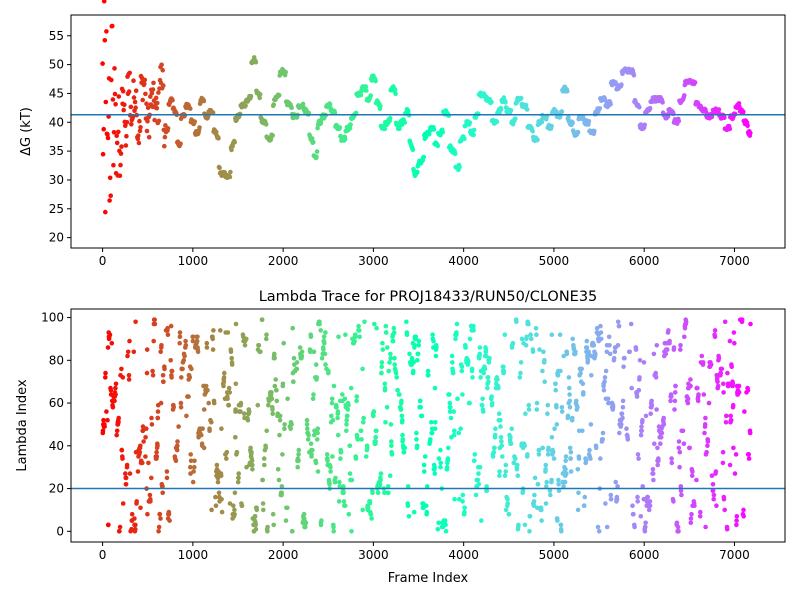 Image resolution: width=800 pixels, height=600 pixels. I want to click on delta-g-x-ticks: 0 1000 2000 3000 4000 5000 6000 7000, so click(424, 258).